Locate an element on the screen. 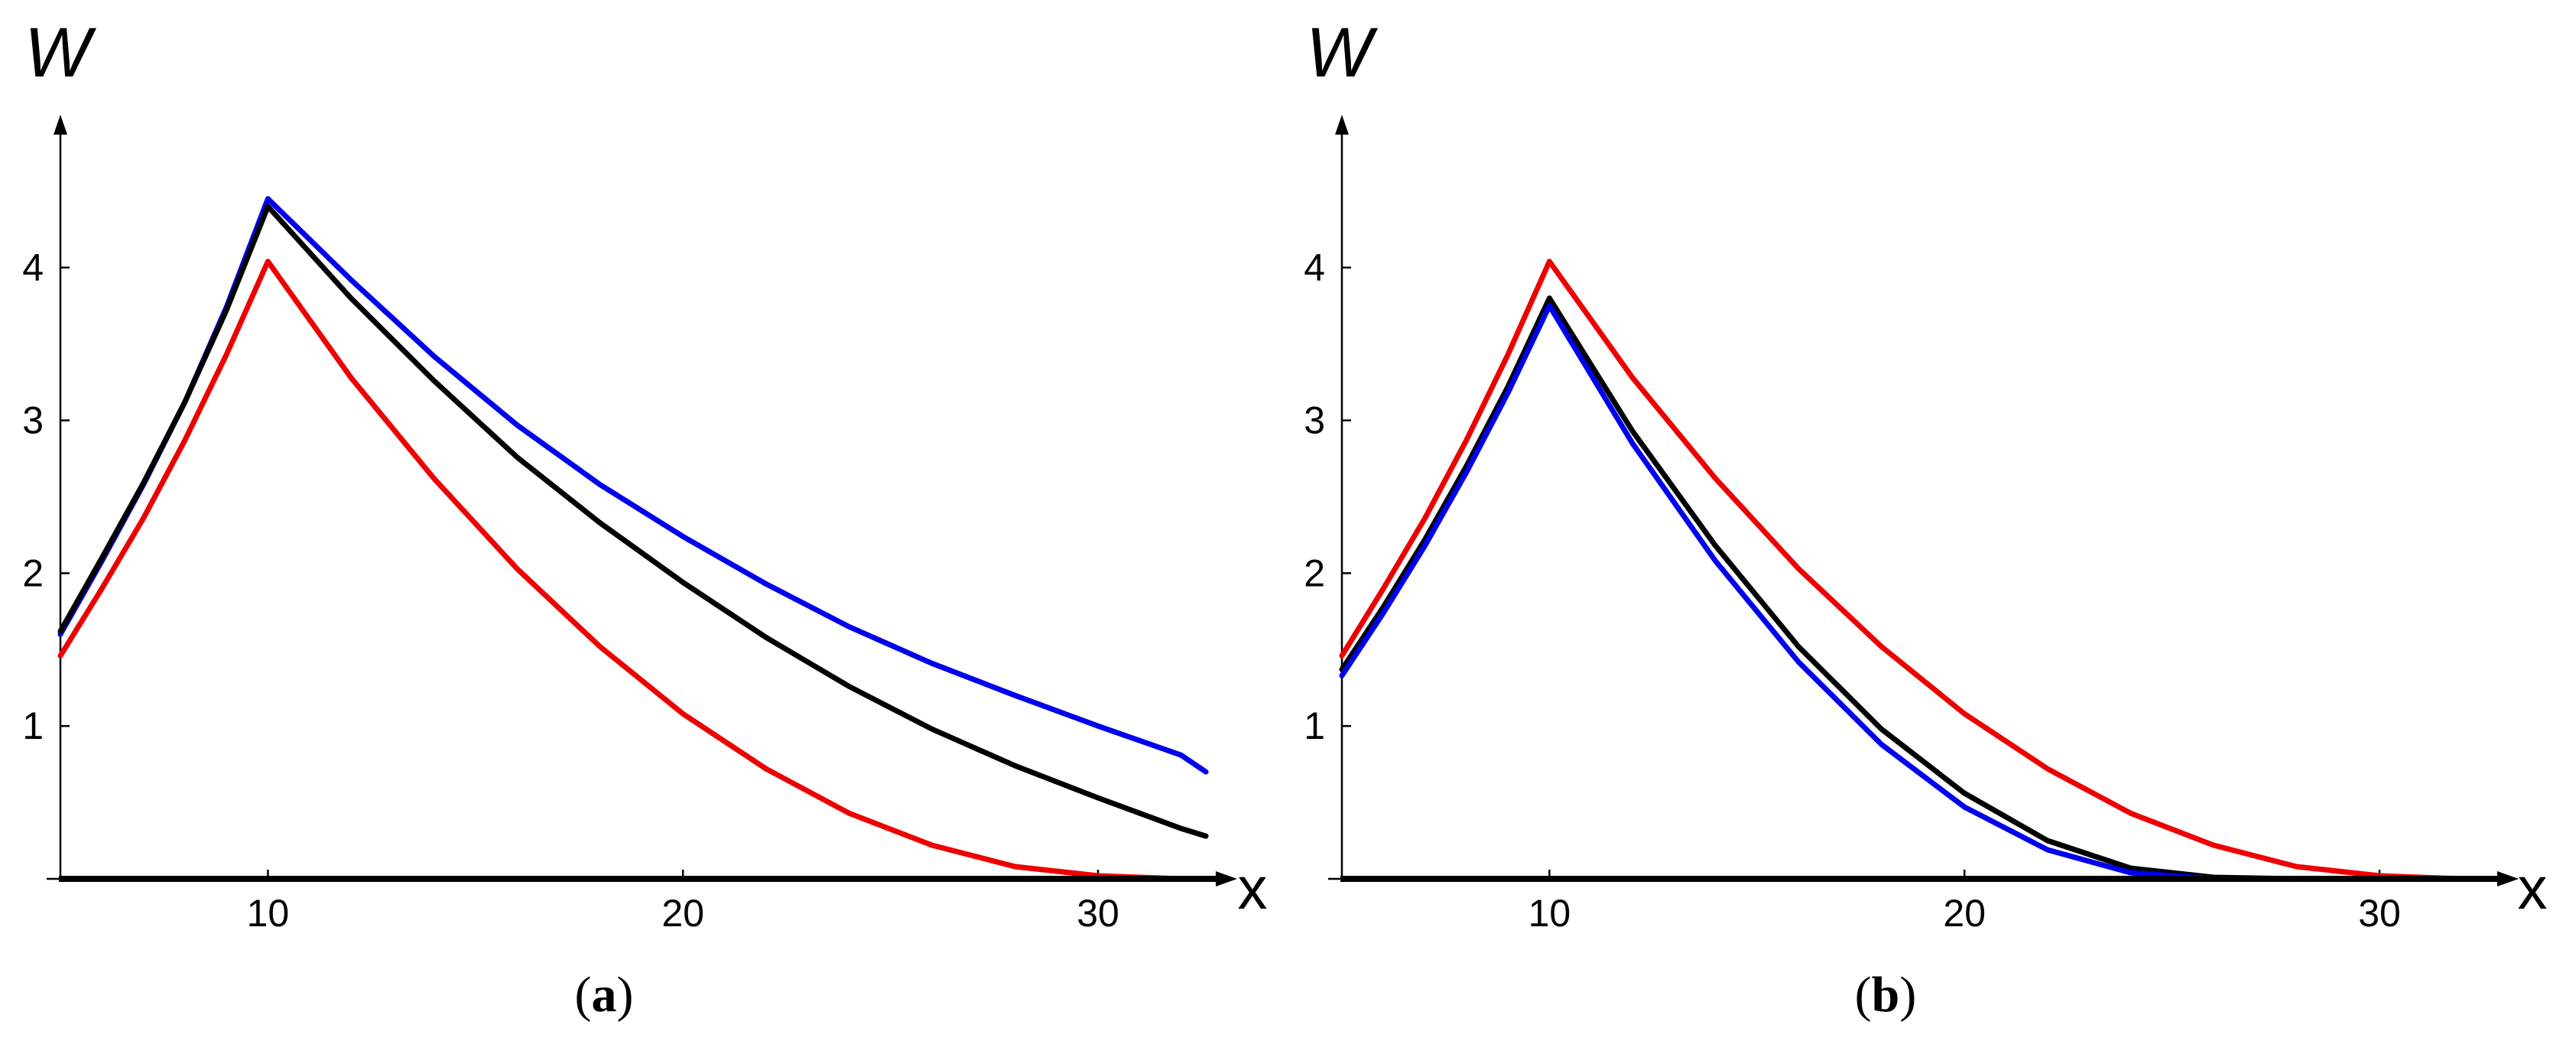 The width and height of the screenshot is (2576, 1041). panel-label: (b) is located at coordinates (1886, 995).